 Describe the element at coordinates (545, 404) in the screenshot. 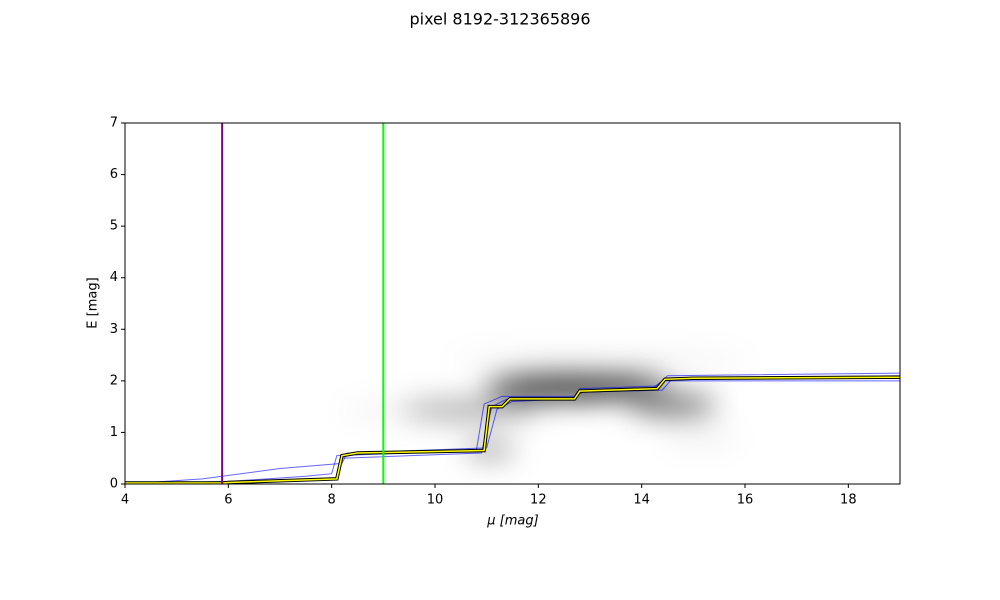

I see `density` at that location.